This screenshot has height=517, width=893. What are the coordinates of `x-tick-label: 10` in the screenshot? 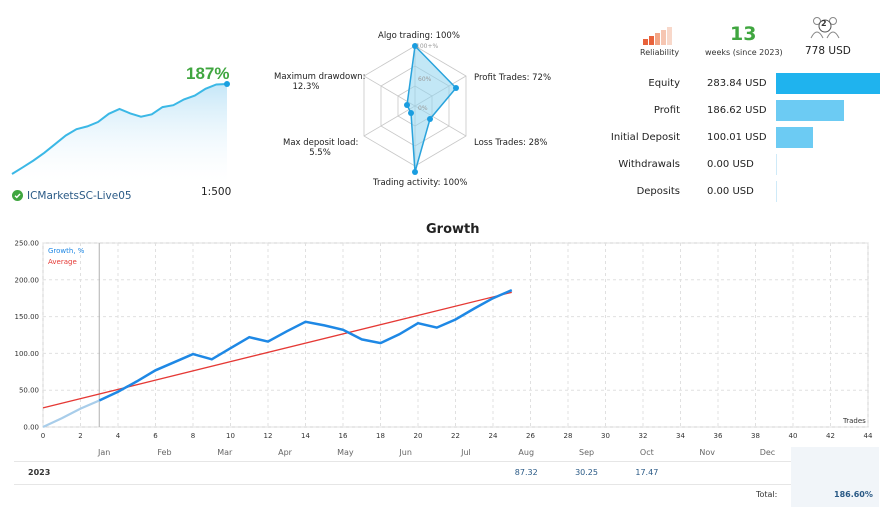 It's located at (230, 436).